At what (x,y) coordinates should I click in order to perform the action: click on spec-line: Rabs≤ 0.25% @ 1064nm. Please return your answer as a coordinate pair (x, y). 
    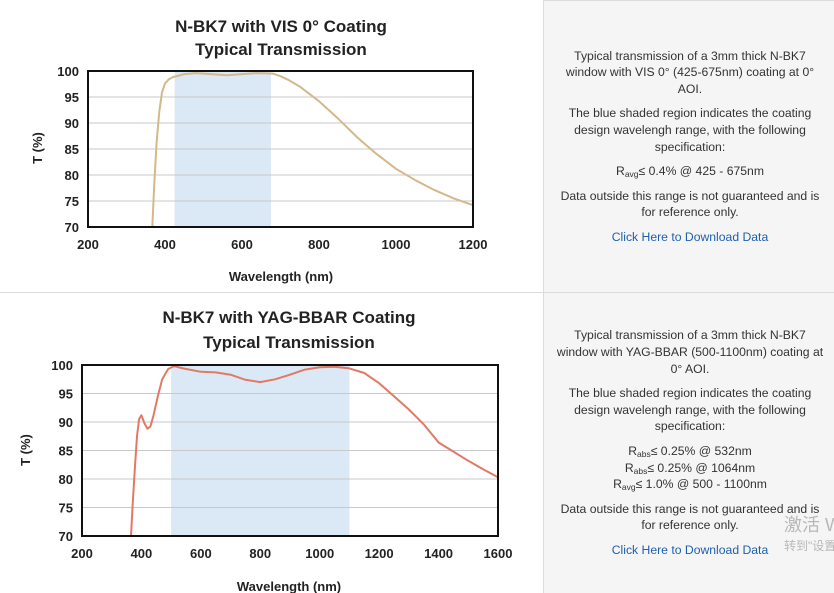
    Looking at the image, I should click on (690, 468).